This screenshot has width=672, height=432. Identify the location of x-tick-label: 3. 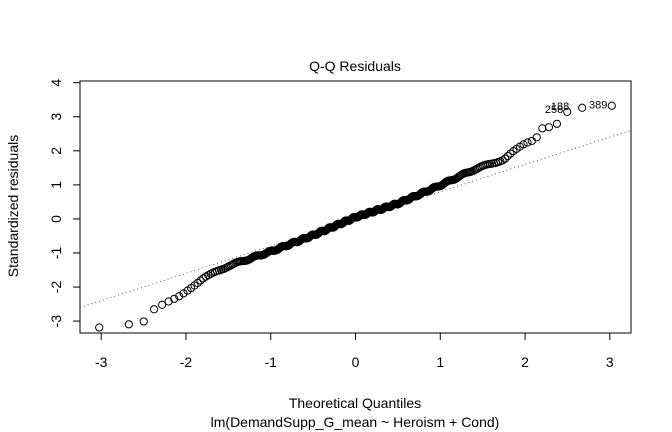
(610, 362).